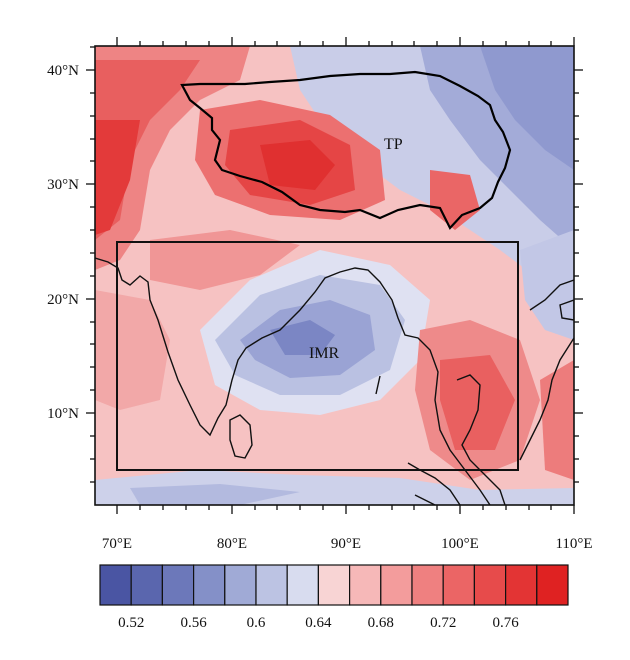  What do you see at coordinates (256, 623) in the screenshot?
I see `colorbar-label: 0.6` at bounding box center [256, 623].